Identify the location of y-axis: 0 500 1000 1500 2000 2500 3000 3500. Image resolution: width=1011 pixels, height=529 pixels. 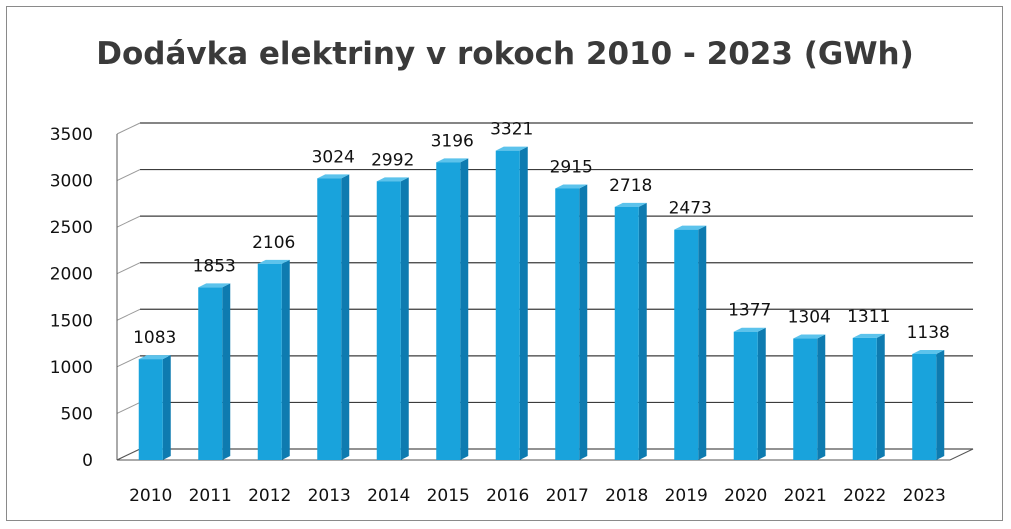
(71, 298).